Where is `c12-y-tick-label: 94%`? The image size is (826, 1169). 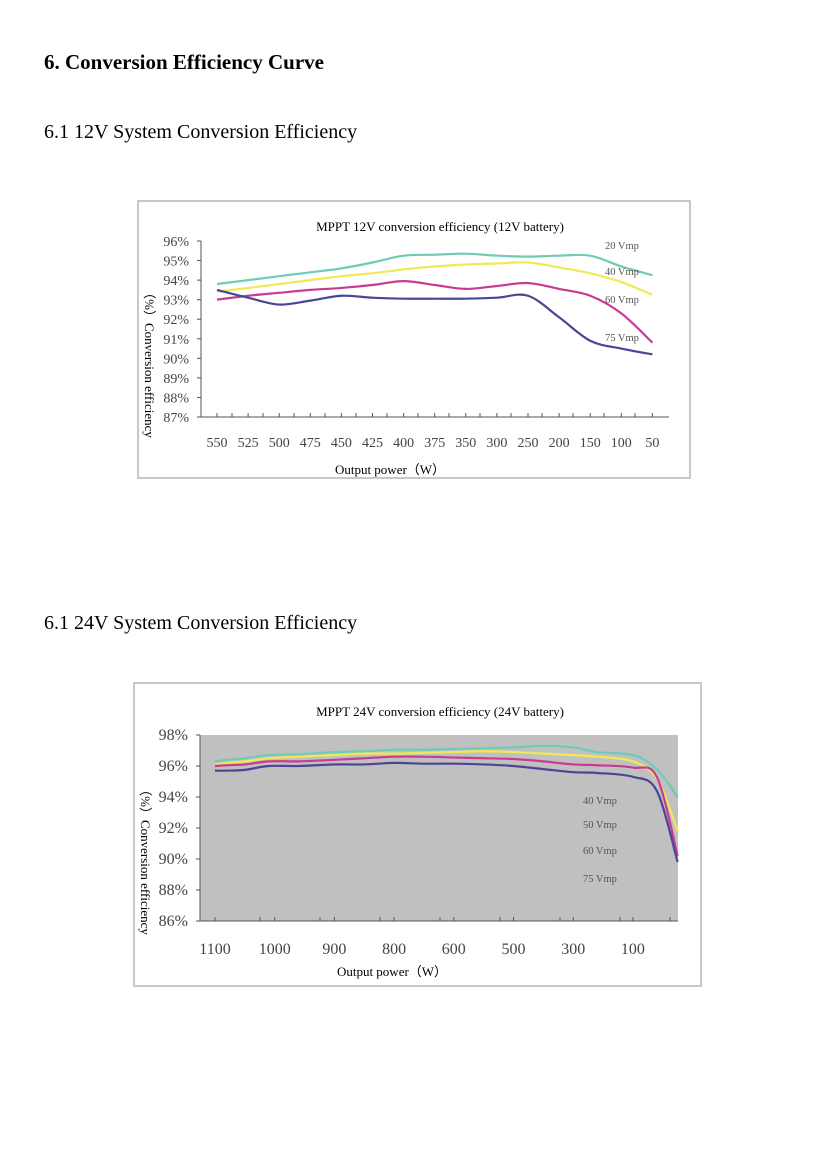 c12-y-tick-label: 94% is located at coordinates (176, 281).